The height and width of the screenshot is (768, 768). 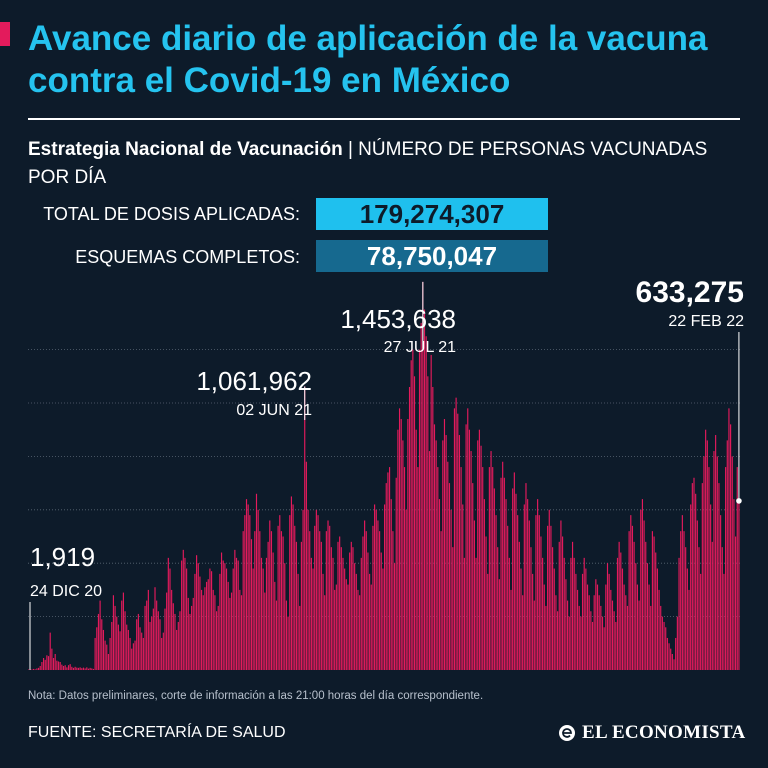 What do you see at coordinates (664, 732) in the screenshot?
I see `logo-text: EL ECONOMISTA` at bounding box center [664, 732].